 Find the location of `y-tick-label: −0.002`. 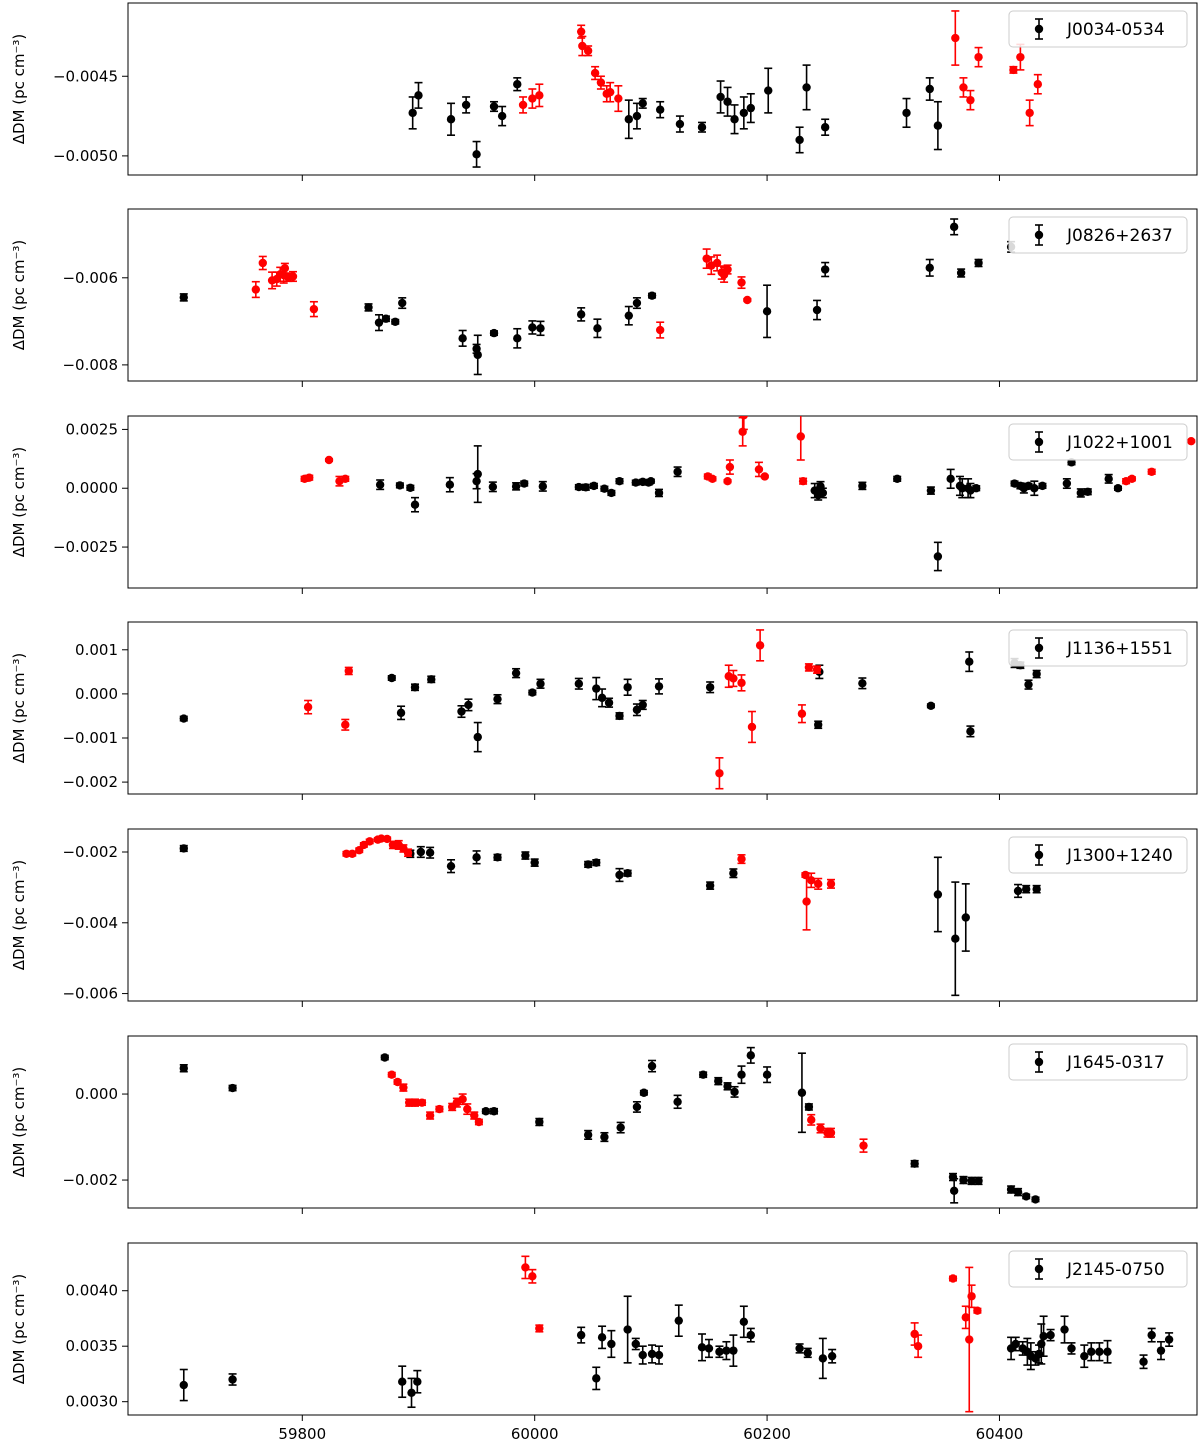

y-tick-label: −0.002 is located at coordinates (90, 1180).